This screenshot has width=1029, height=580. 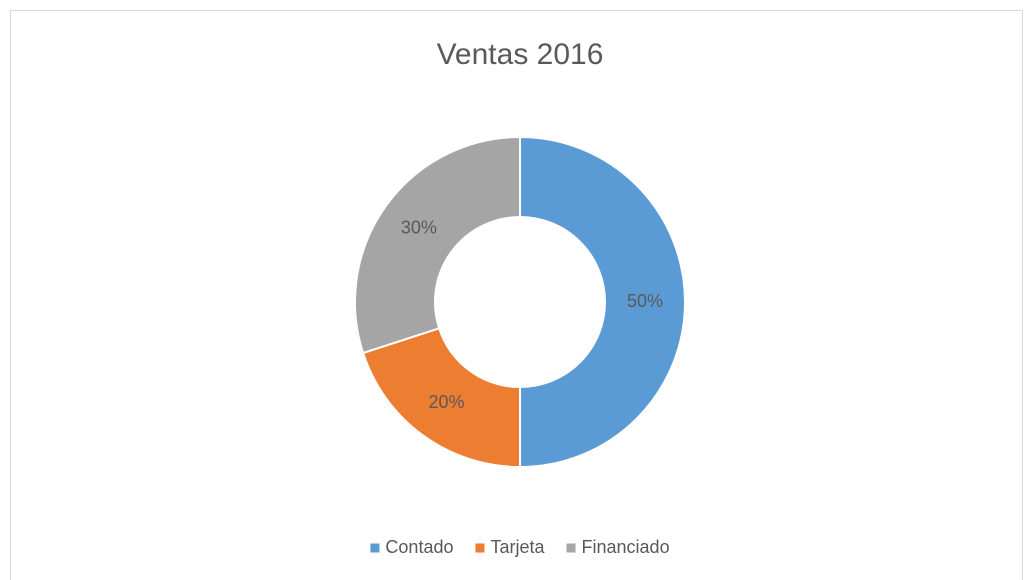 What do you see at coordinates (419, 547) in the screenshot?
I see `legend-label: Contado` at bounding box center [419, 547].